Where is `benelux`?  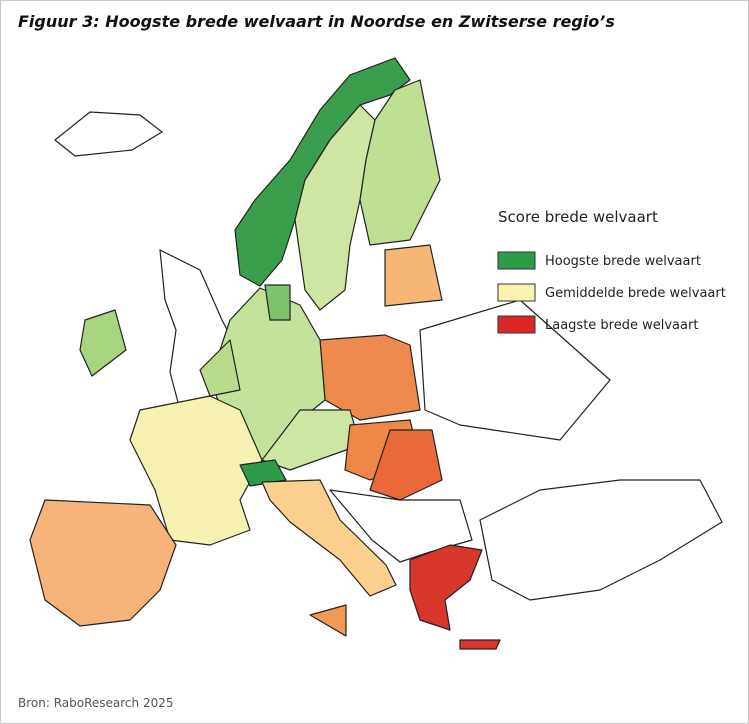 benelux is located at coordinates (220, 368).